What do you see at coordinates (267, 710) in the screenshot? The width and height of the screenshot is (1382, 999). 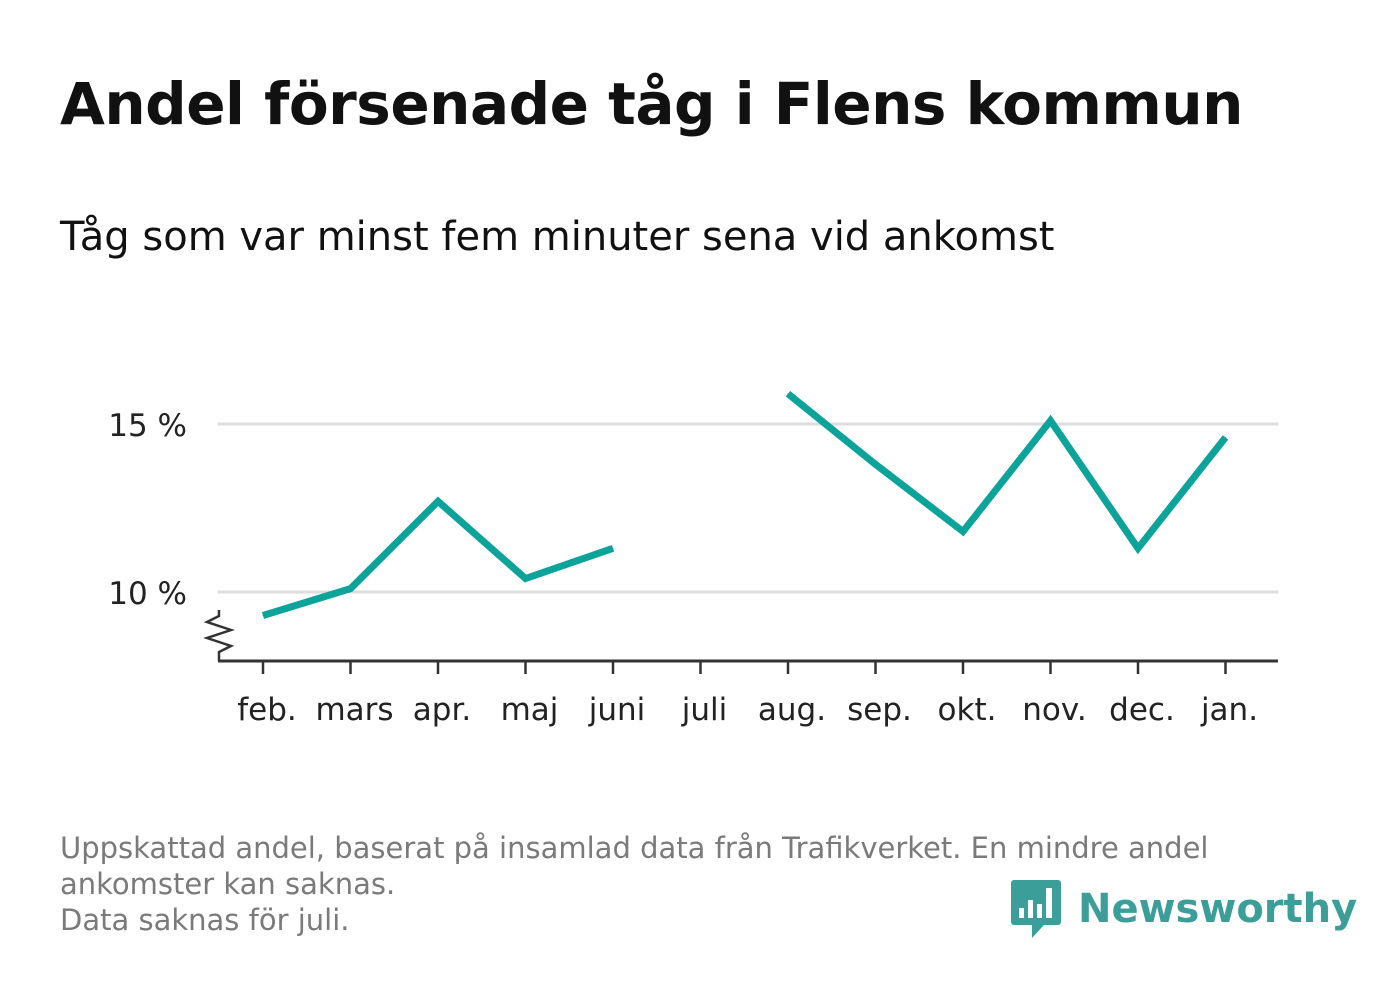 I see `x-tick-label-0: feb.` at bounding box center [267, 710].